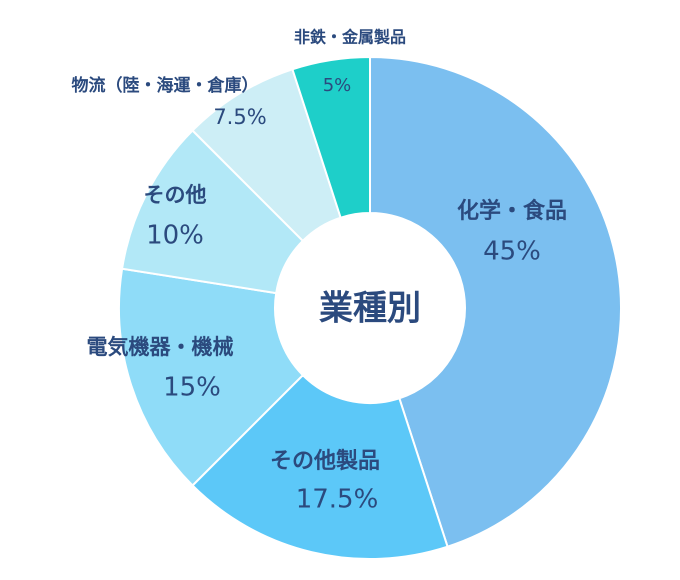 Image resolution: width=680 pixels, height=580 pixels. I want to click on value-label: 45%, so click(512, 252).